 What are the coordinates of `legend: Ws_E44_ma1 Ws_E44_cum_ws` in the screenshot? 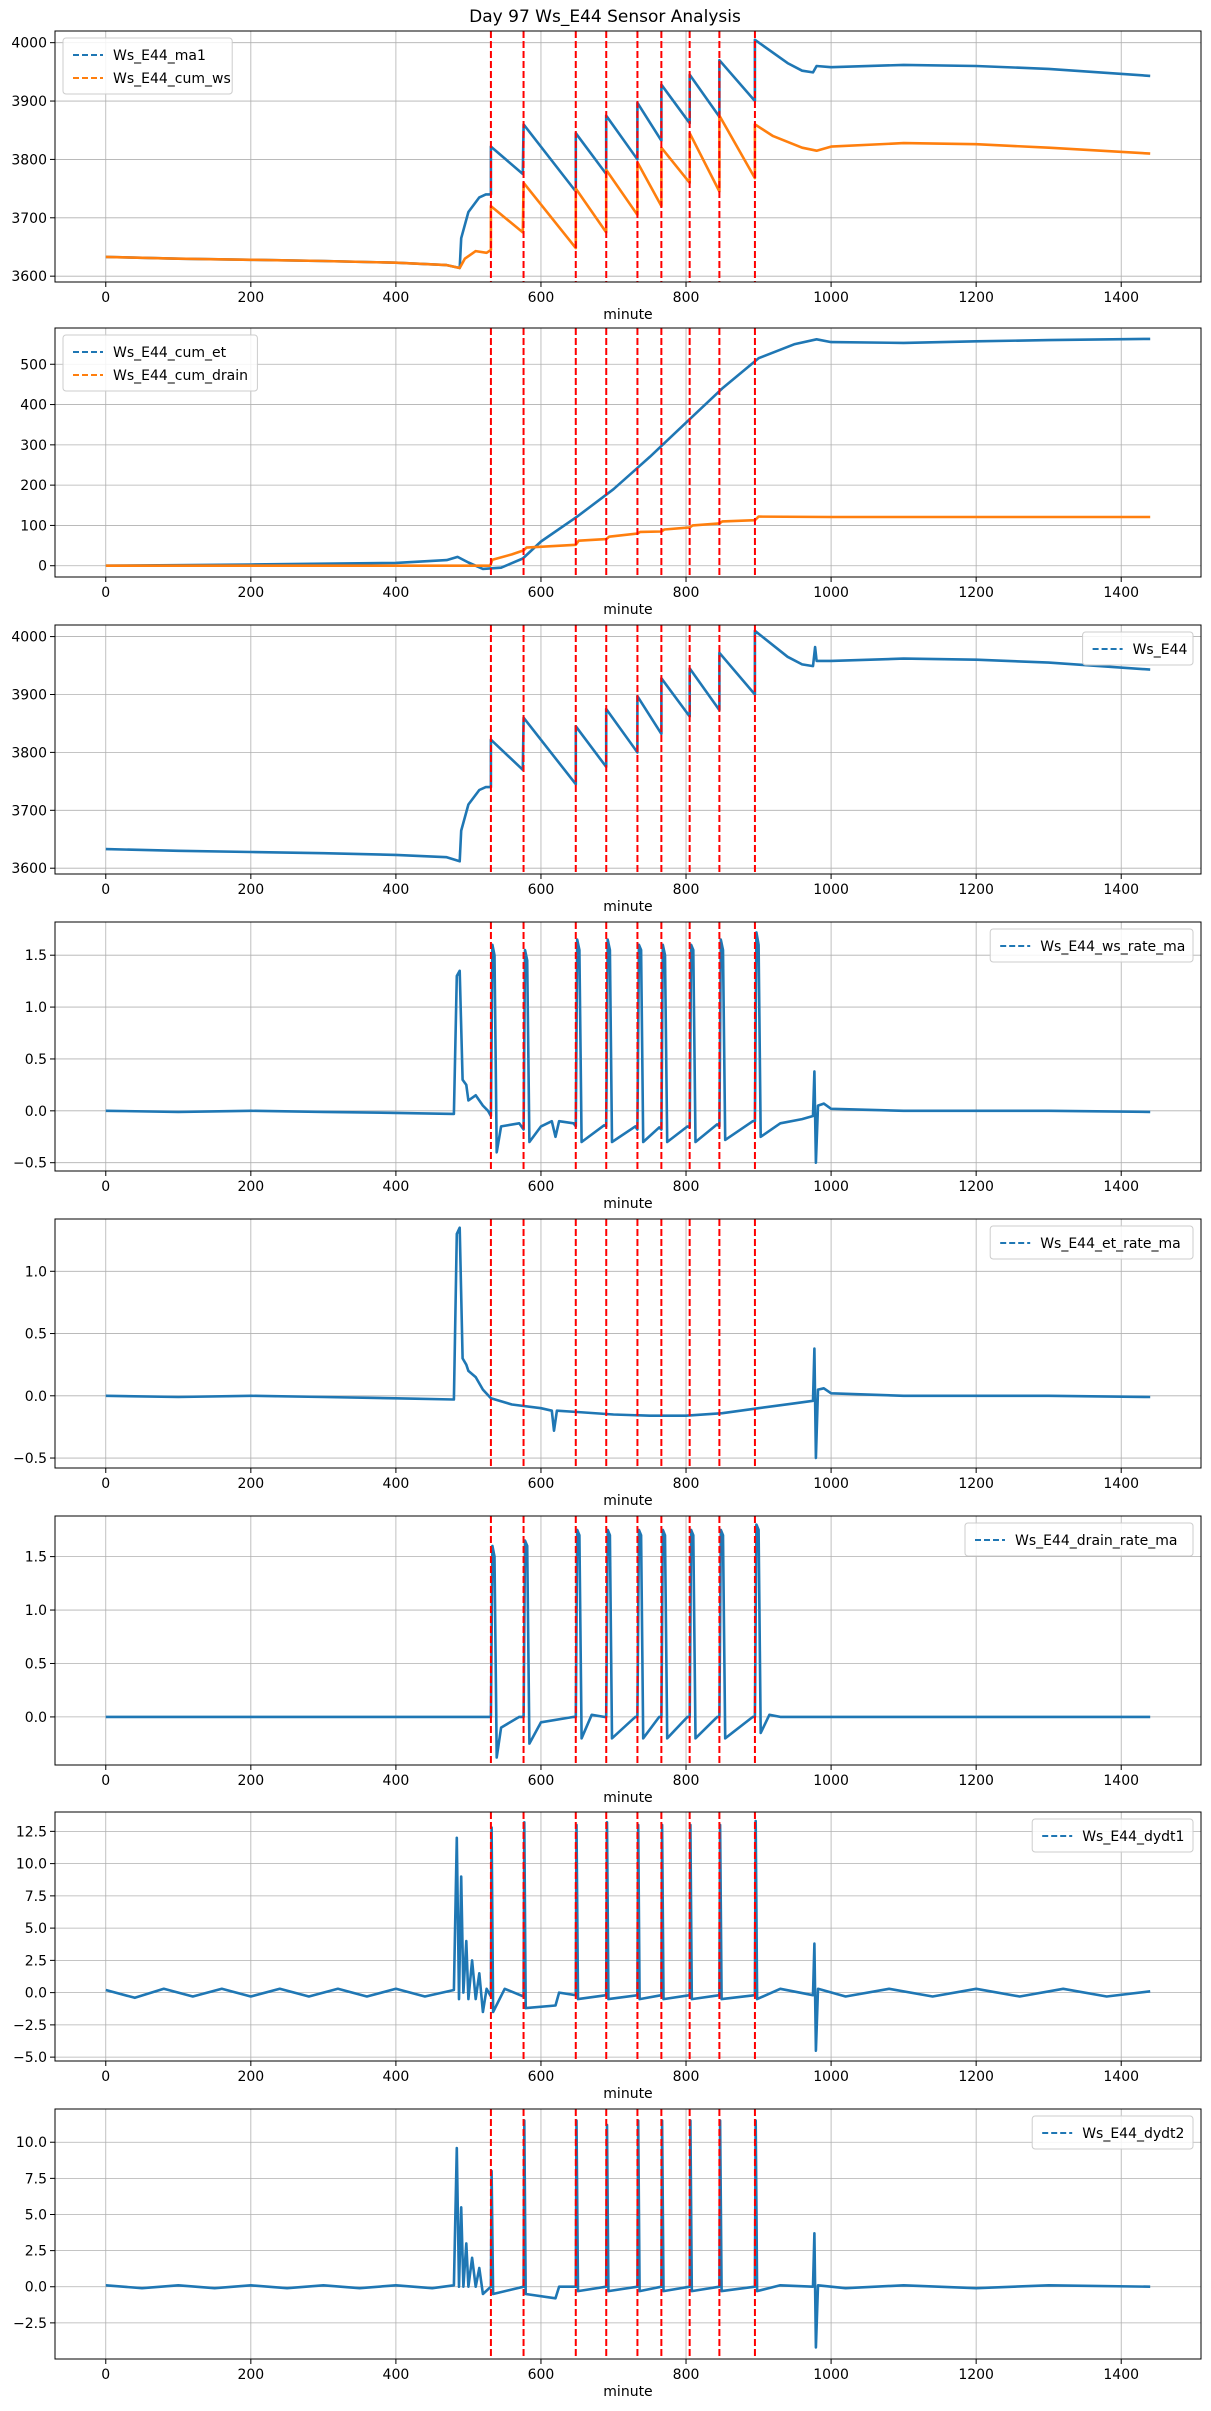 It's located at (147, 66).